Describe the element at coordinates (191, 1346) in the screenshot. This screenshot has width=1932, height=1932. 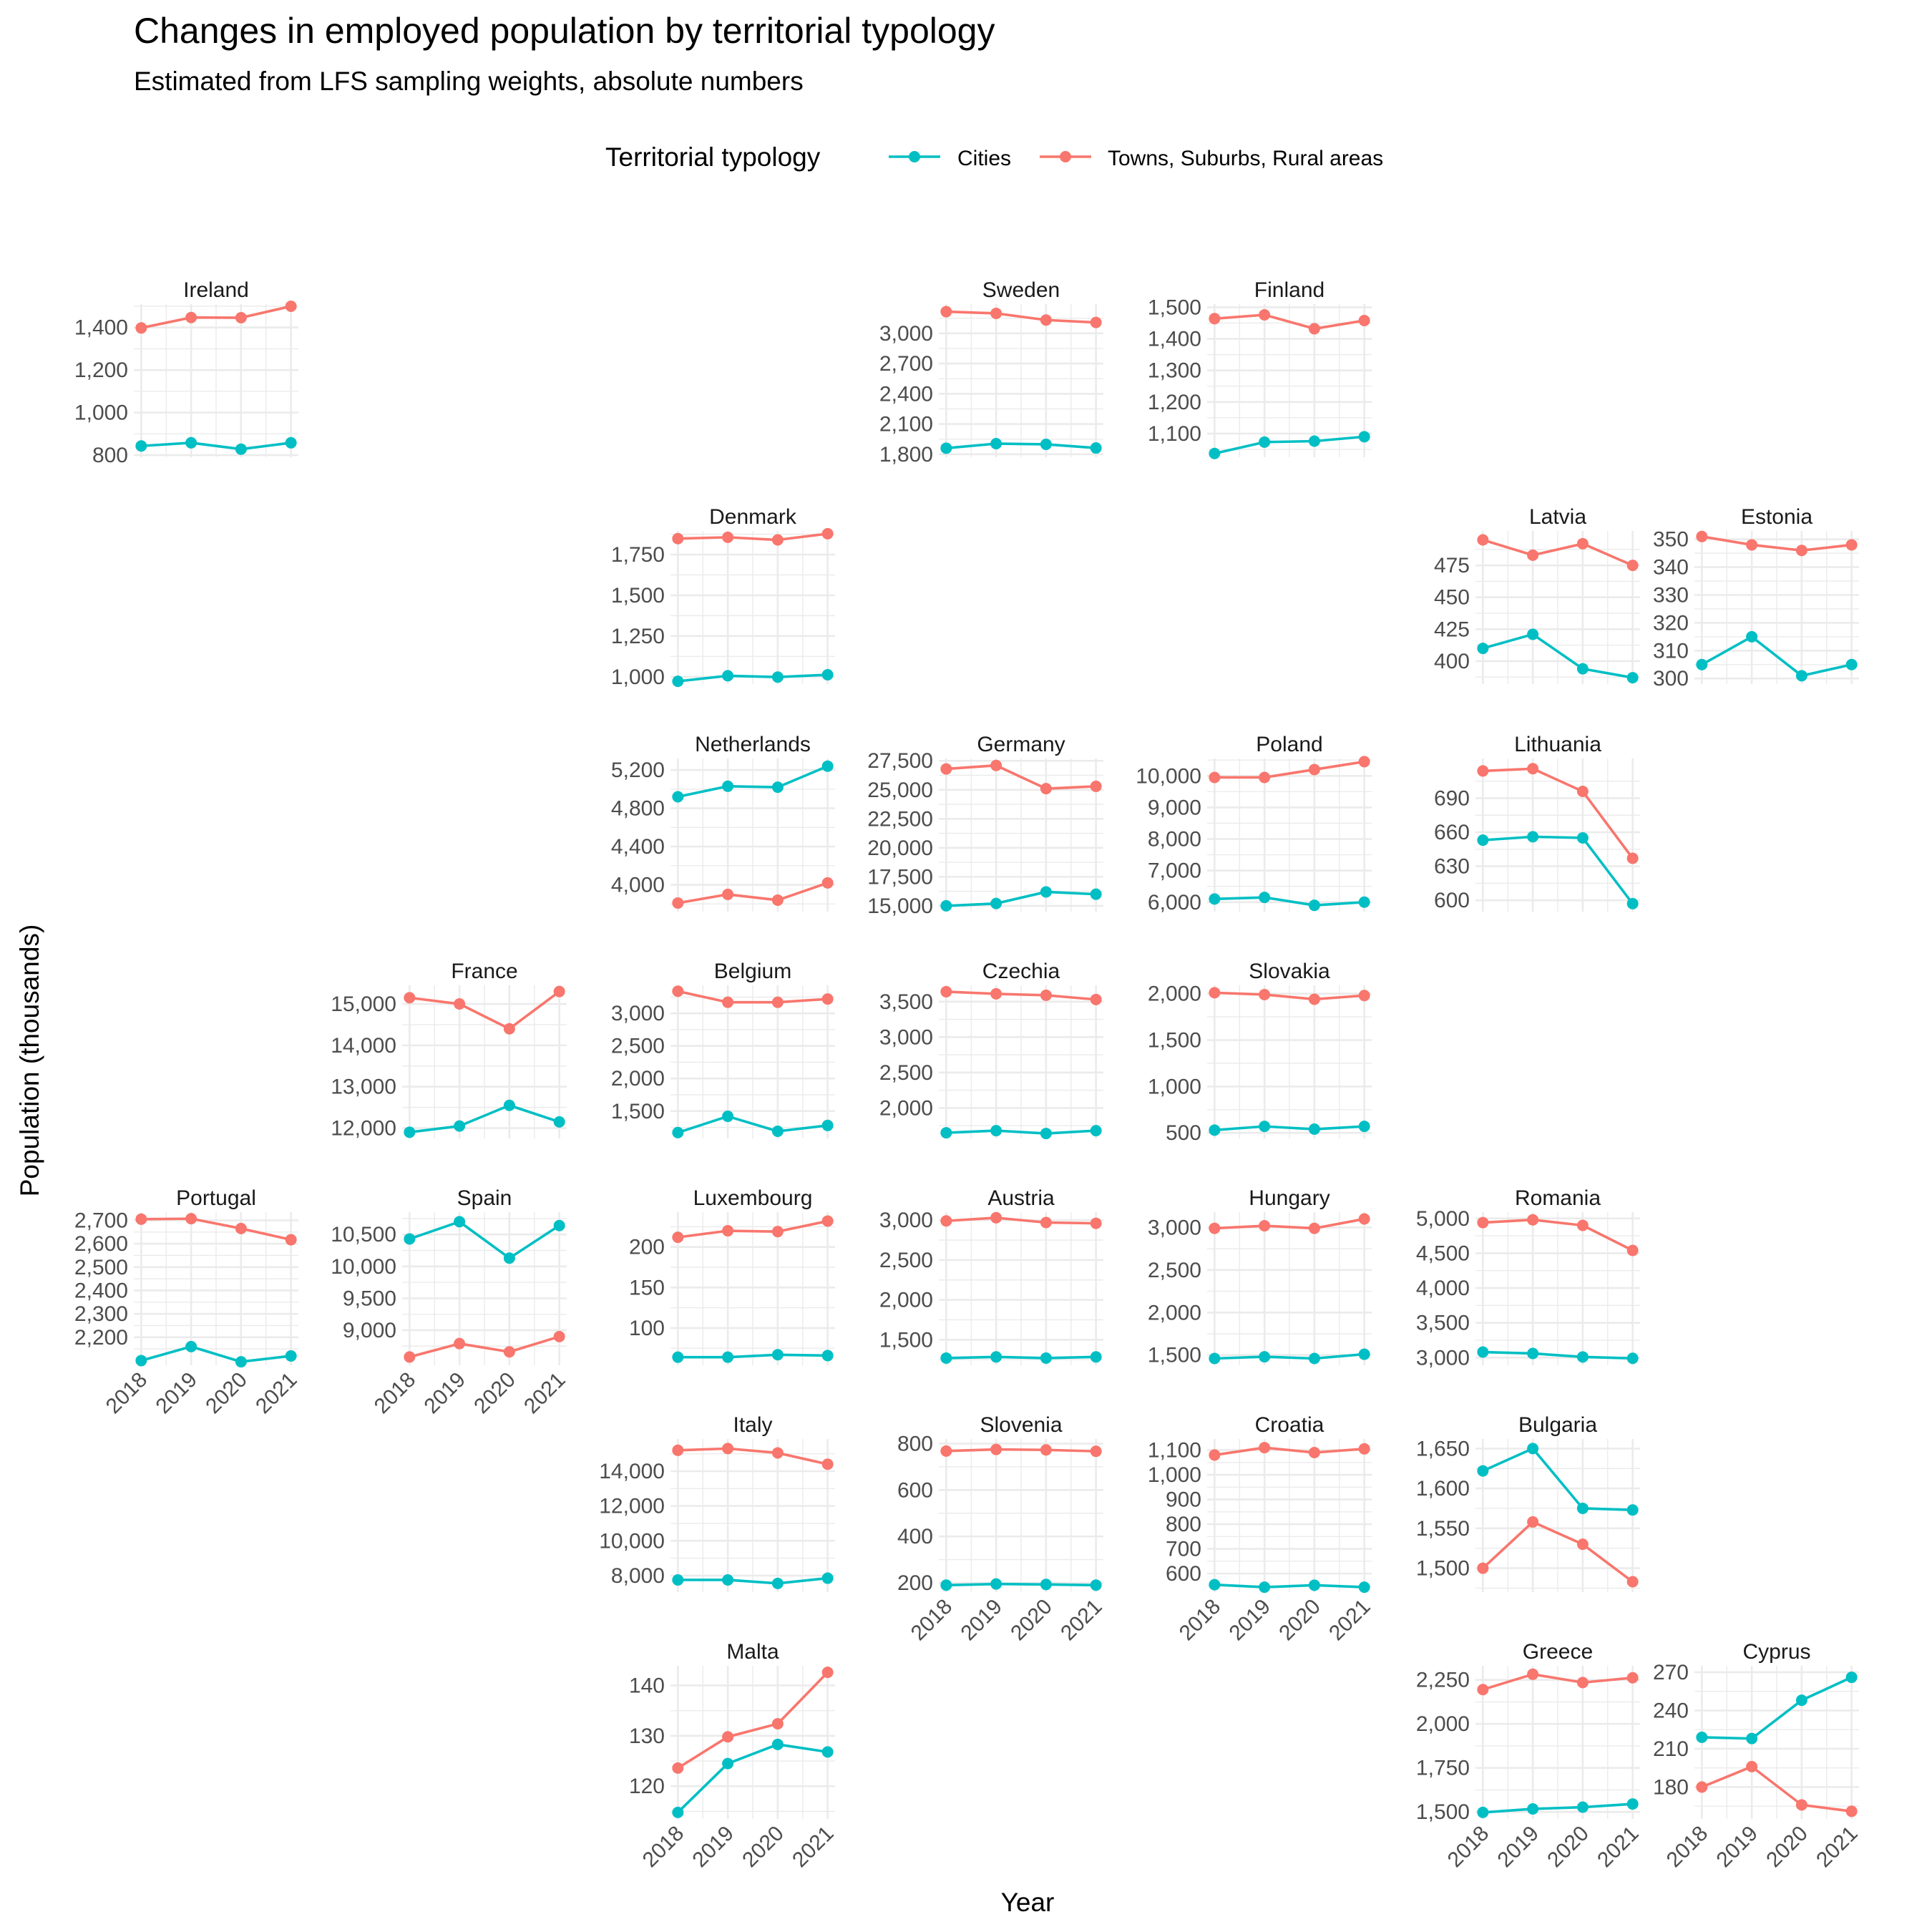
I see `point-cities-portugal-2019` at that location.